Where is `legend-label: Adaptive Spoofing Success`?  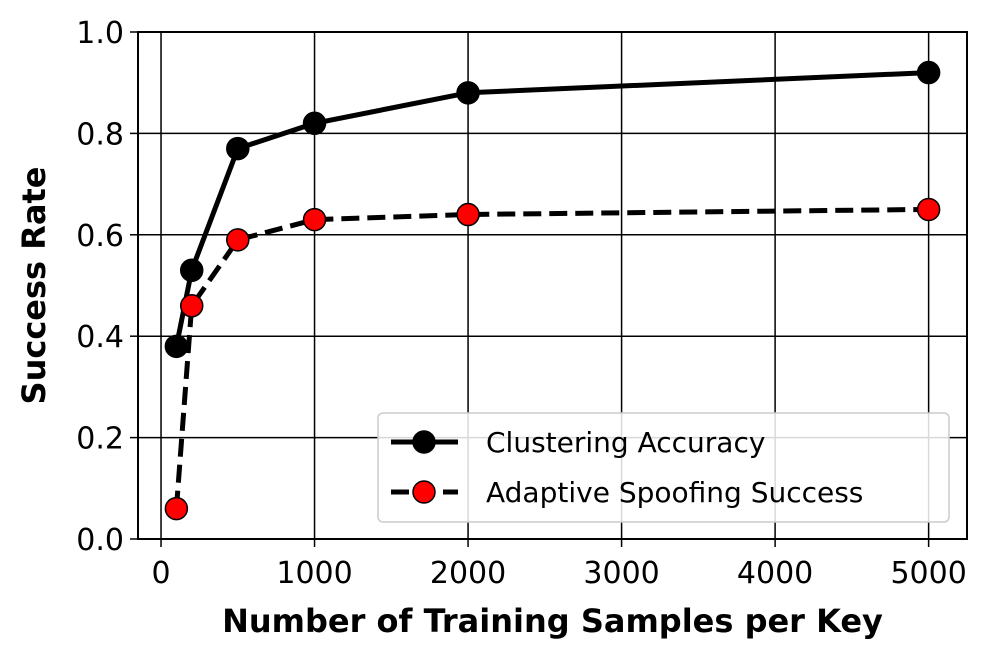 legend-label: Adaptive Spoofing Success is located at coordinates (674, 492).